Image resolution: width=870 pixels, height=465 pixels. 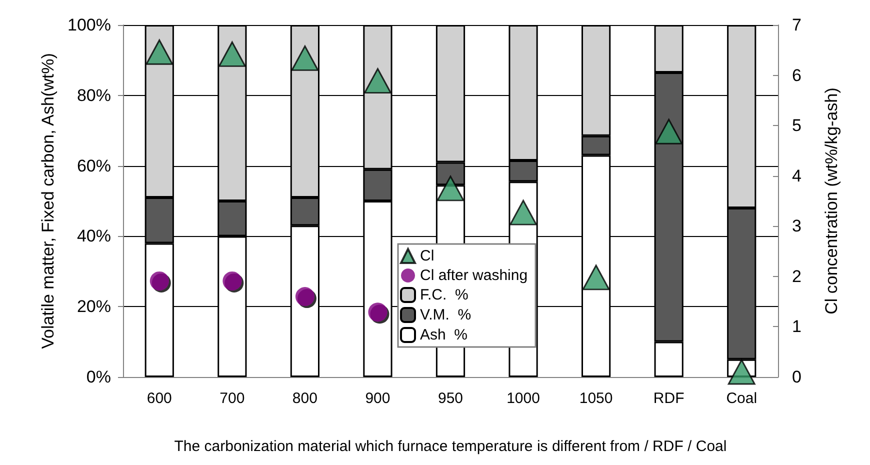 What do you see at coordinates (831, 201) in the screenshot?
I see `y2-axis-title: Cl concentration (wt%/kg-ash)` at bounding box center [831, 201].